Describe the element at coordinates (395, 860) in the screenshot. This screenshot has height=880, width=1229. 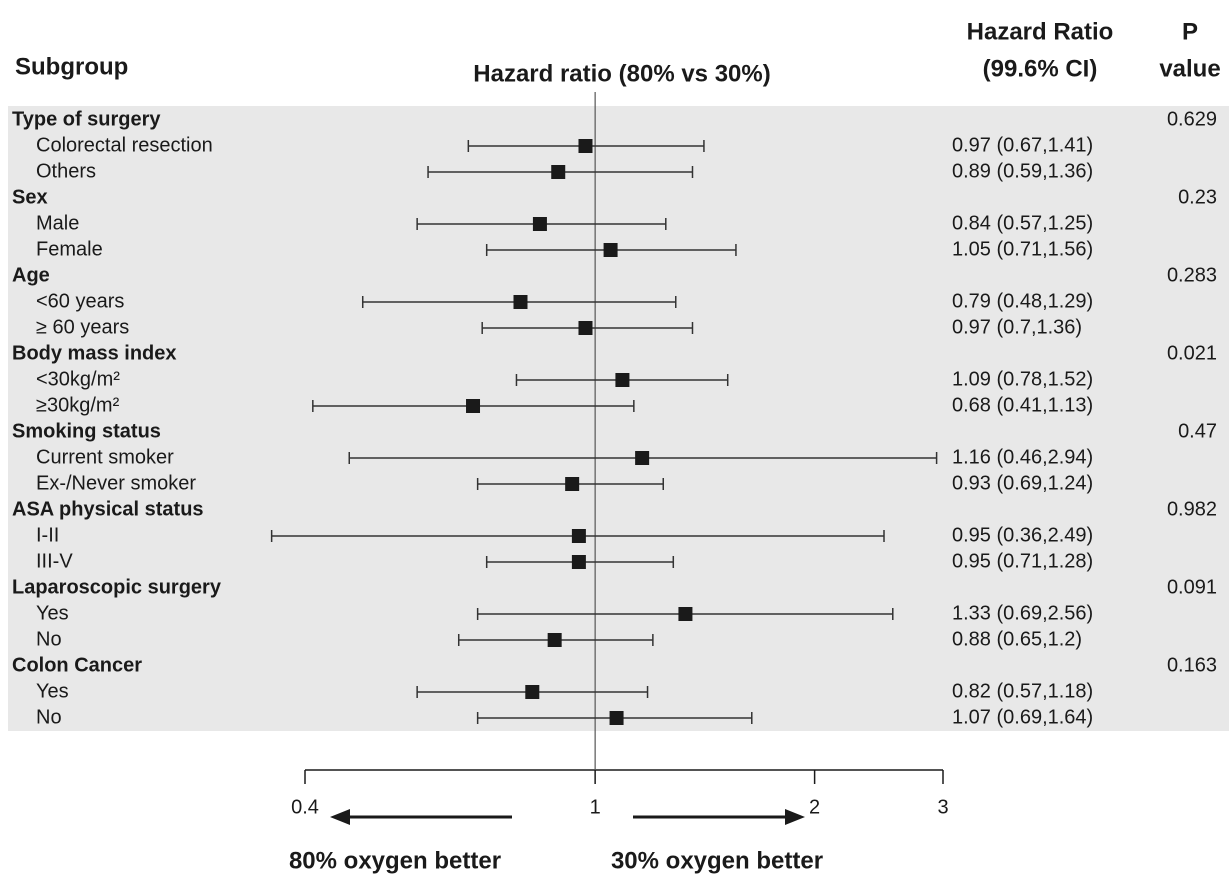
I see `annotation: 80% oxygen better` at that location.